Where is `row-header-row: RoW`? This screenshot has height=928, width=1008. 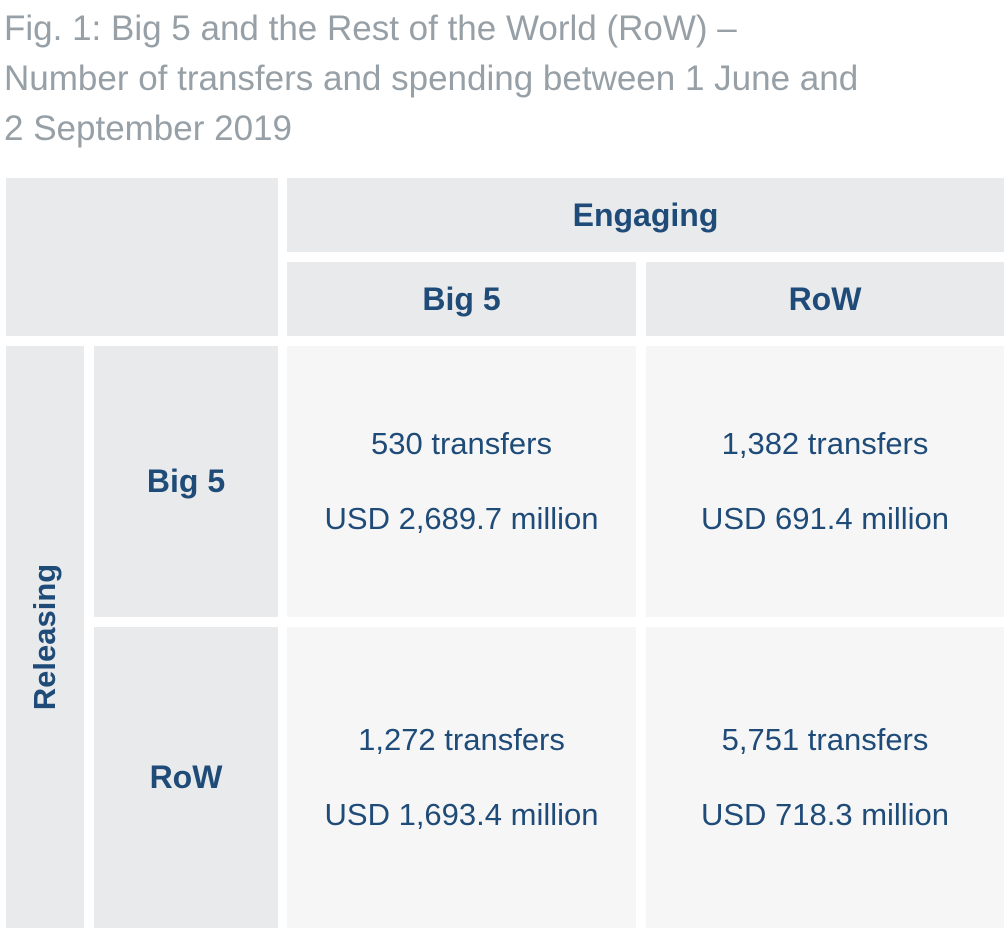
row-header-row: RoW is located at coordinates (186, 777).